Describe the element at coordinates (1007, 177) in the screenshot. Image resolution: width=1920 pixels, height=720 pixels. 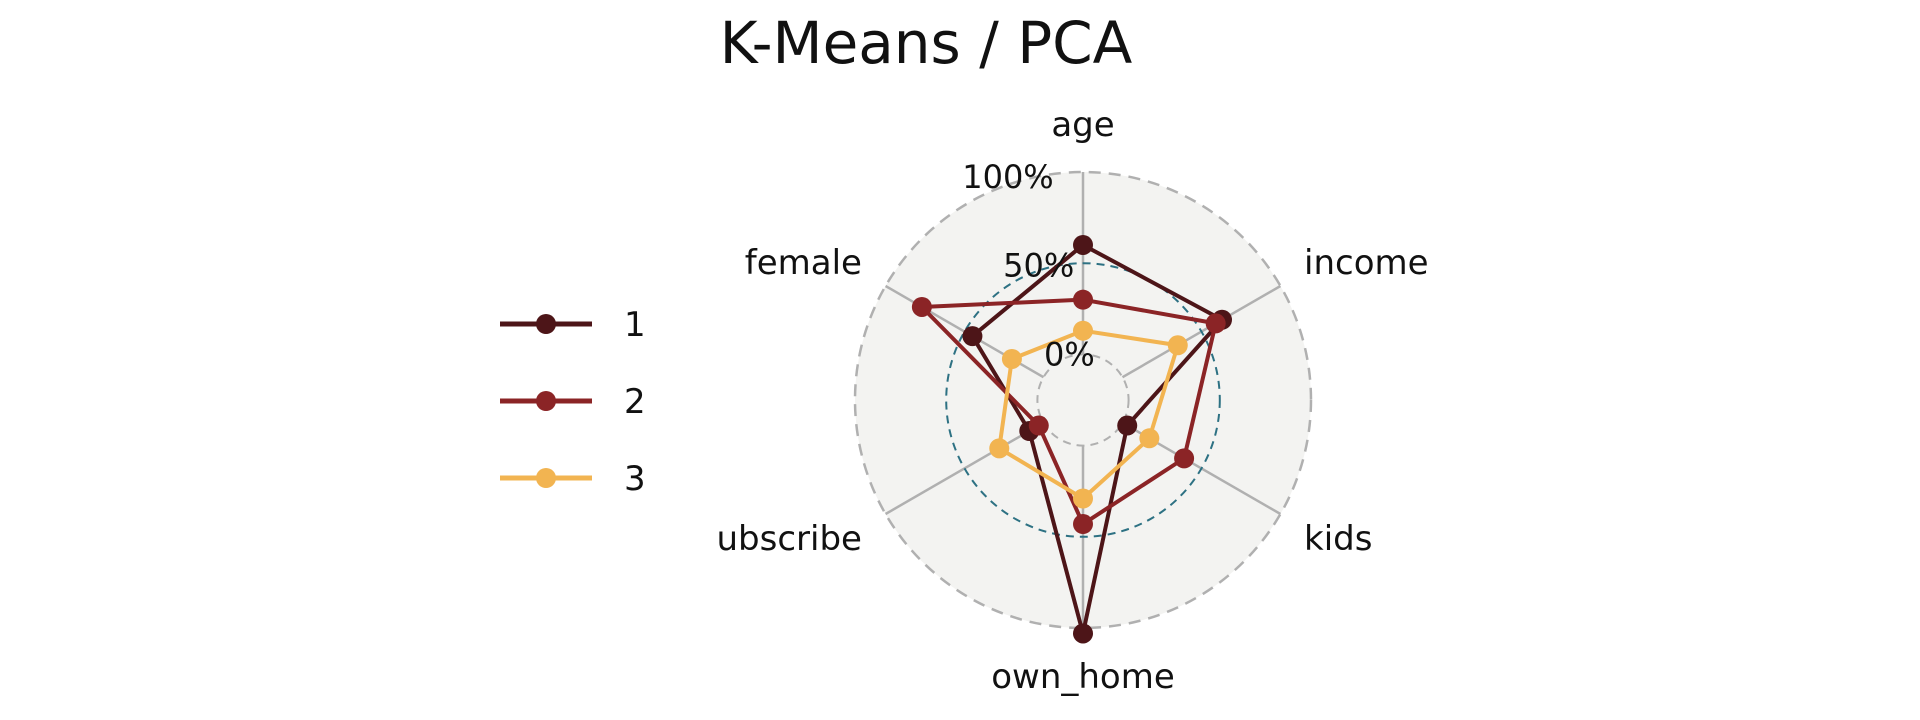
I see `radial-tick-100%: 100%` at that location.